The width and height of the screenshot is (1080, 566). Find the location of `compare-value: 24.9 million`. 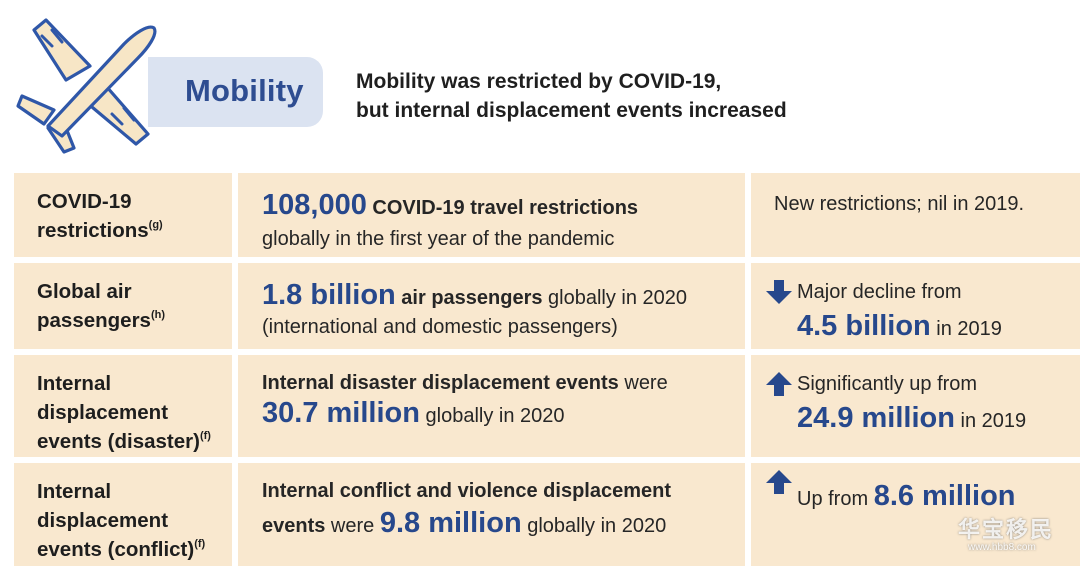

compare-value: 24.9 million is located at coordinates (876, 418).